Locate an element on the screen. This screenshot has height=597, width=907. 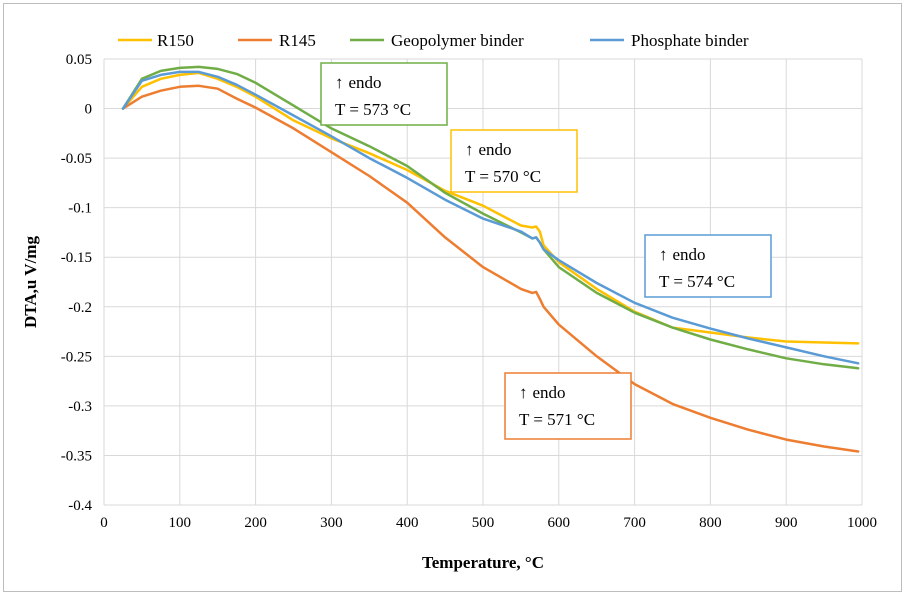
x-tick-label: 200 is located at coordinates (255, 523).